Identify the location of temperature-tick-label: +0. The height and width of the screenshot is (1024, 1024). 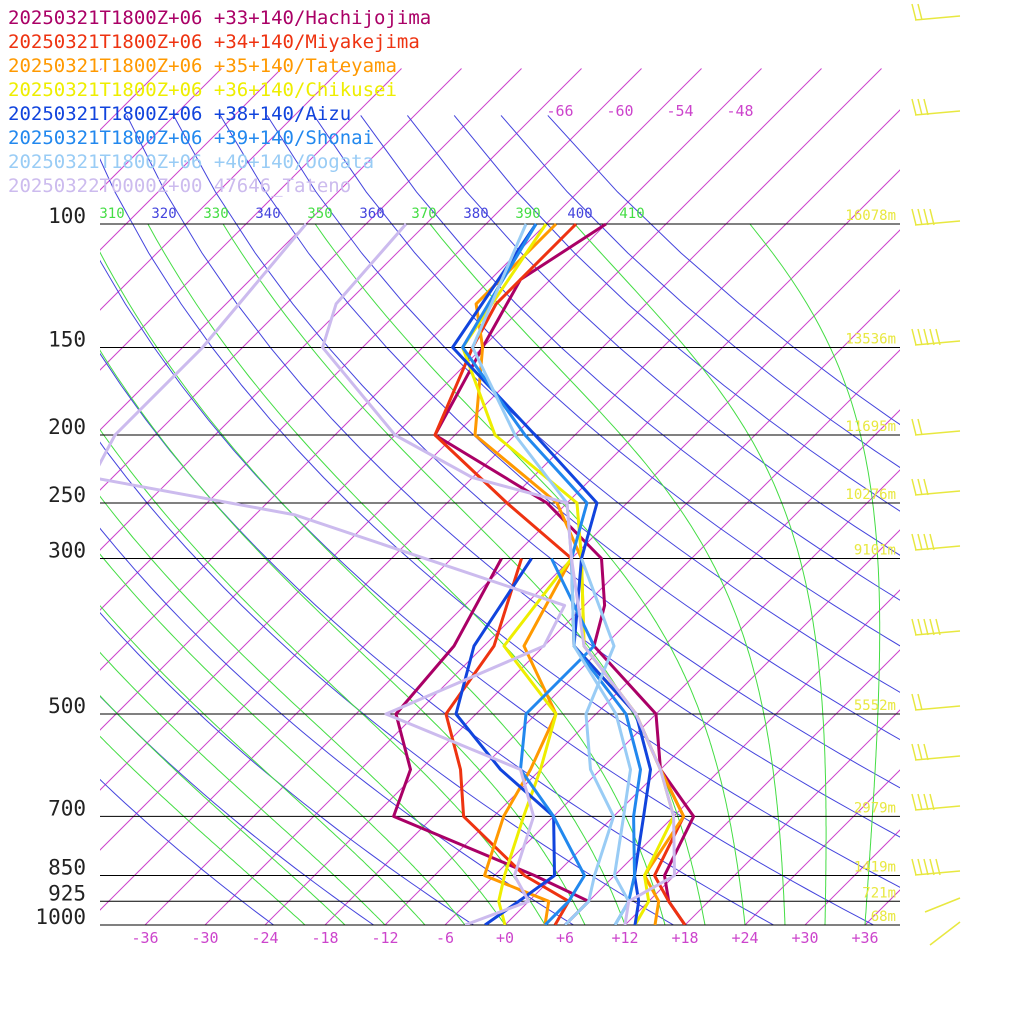
(505, 938).